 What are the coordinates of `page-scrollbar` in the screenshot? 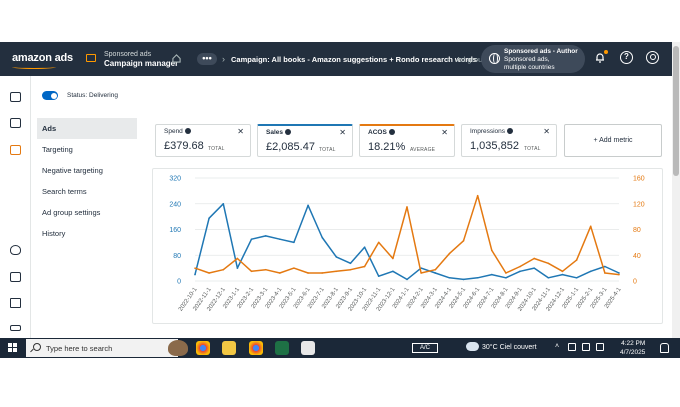 It's located at (676, 190).